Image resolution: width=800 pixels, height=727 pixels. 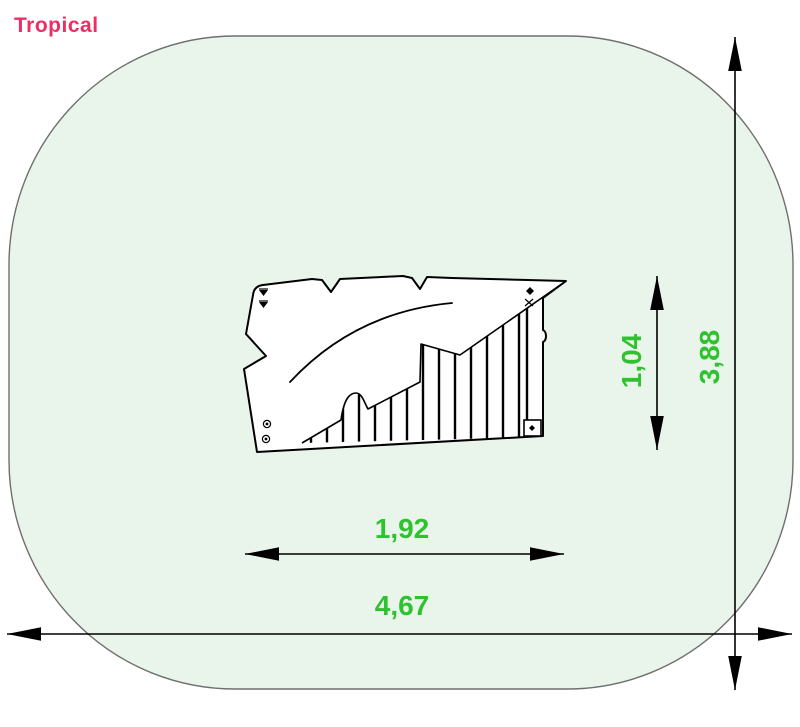 What do you see at coordinates (56, 25) in the screenshot?
I see `product-title: Tropical` at bounding box center [56, 25].